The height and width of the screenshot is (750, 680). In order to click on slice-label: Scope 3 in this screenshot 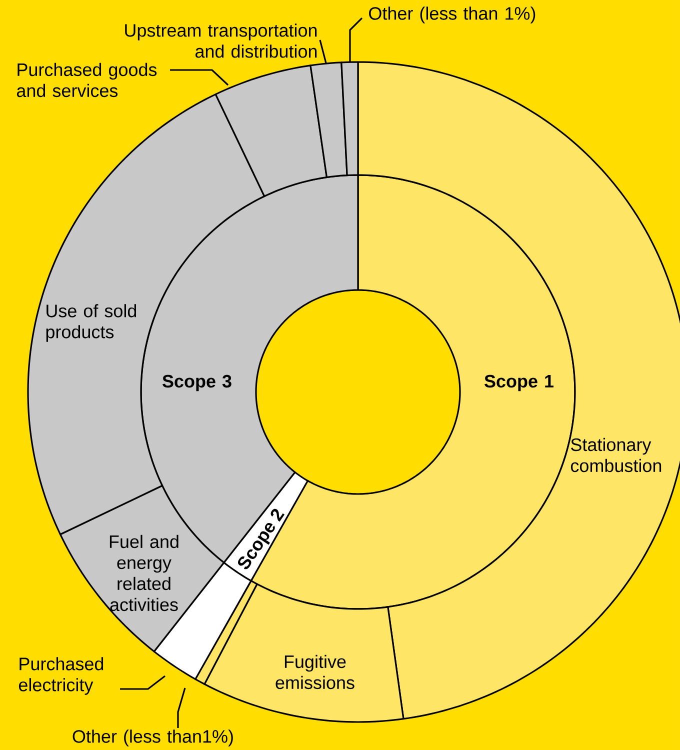, I will do `click(197, 383)`.